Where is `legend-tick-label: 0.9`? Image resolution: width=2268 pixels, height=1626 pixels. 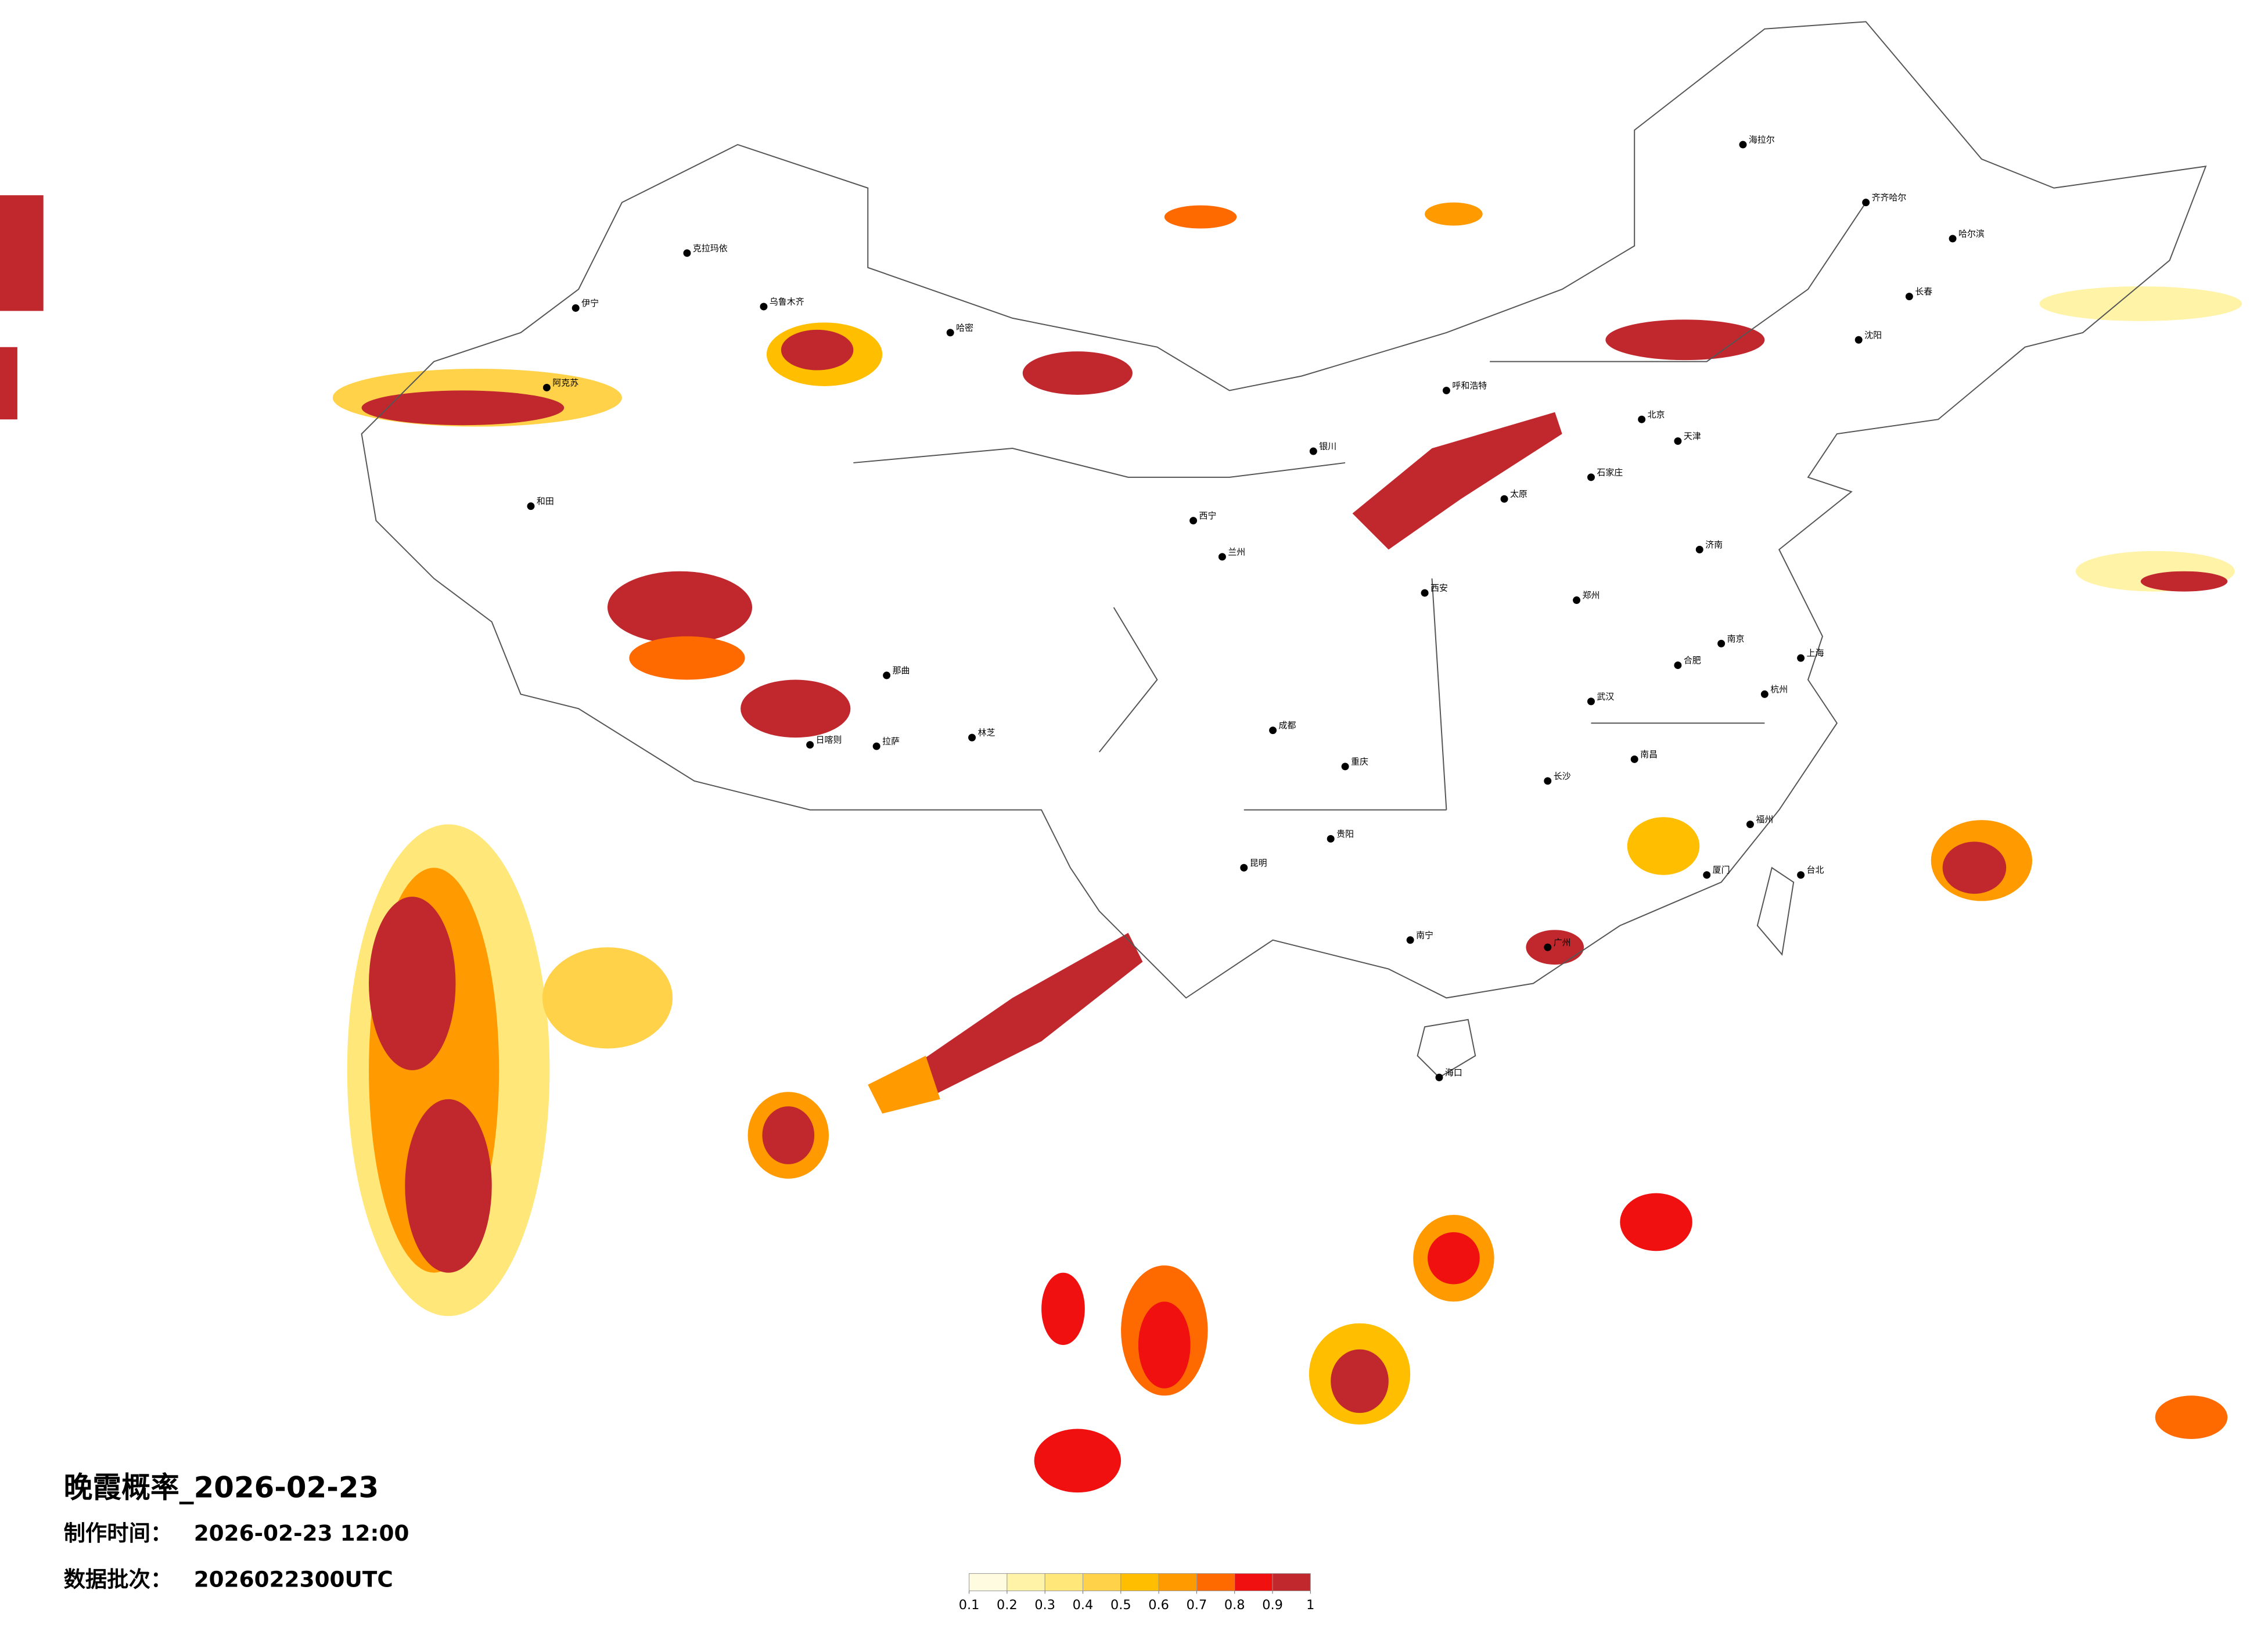
legend-tick-label: 0.9 is located at coordinates (1272, 1606).